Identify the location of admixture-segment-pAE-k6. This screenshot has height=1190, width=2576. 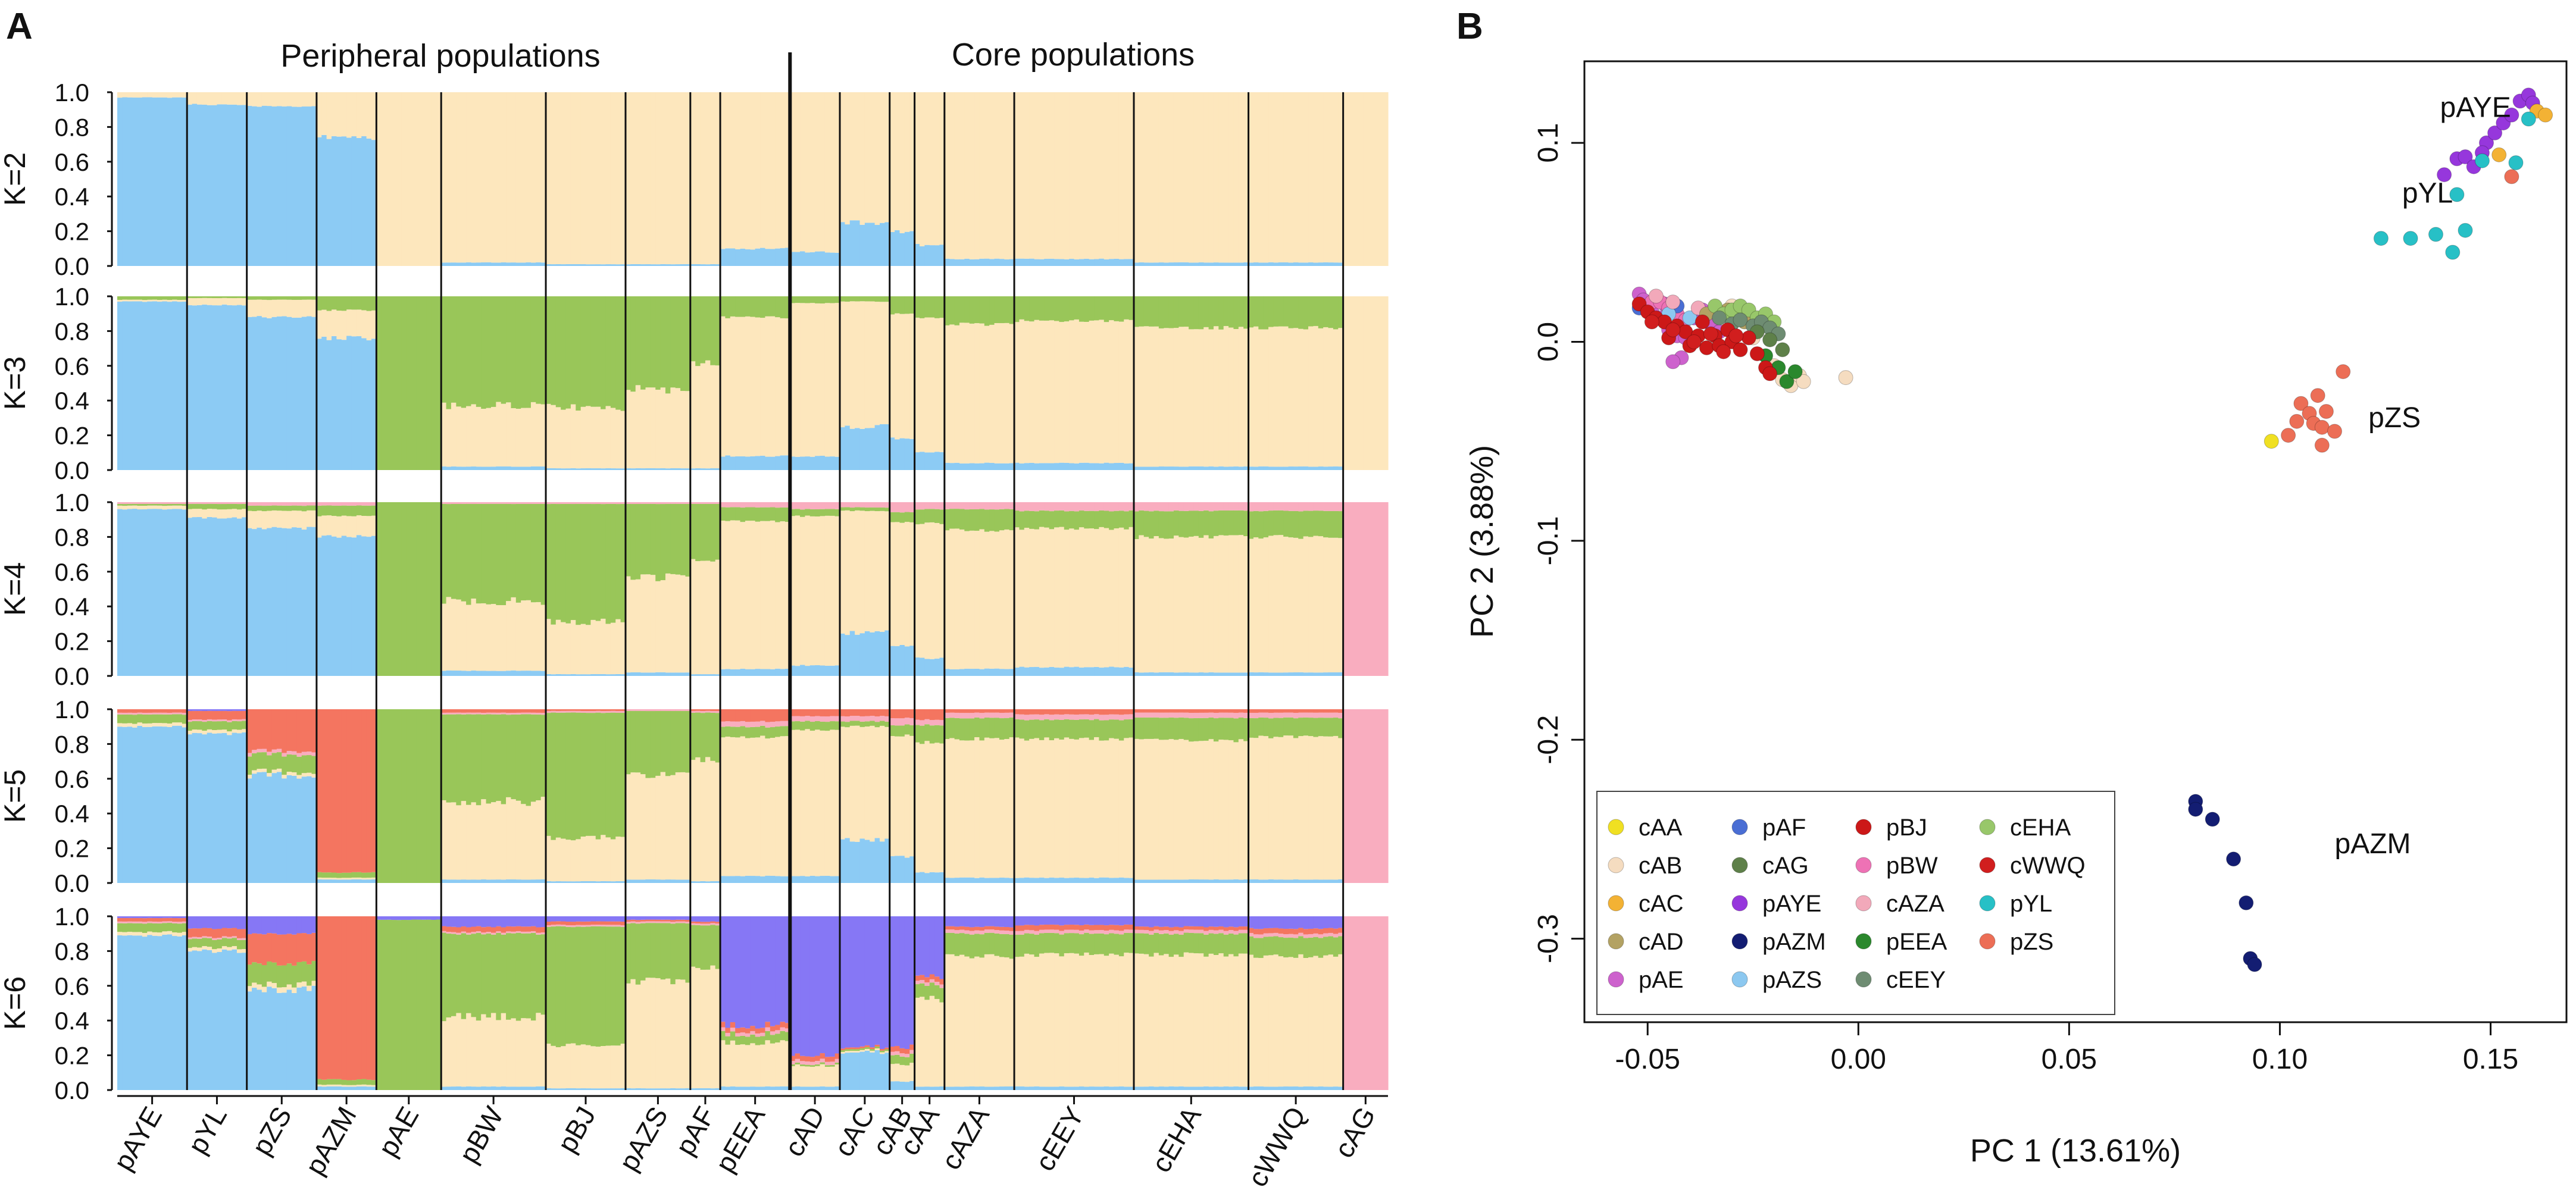
(409, 1003).